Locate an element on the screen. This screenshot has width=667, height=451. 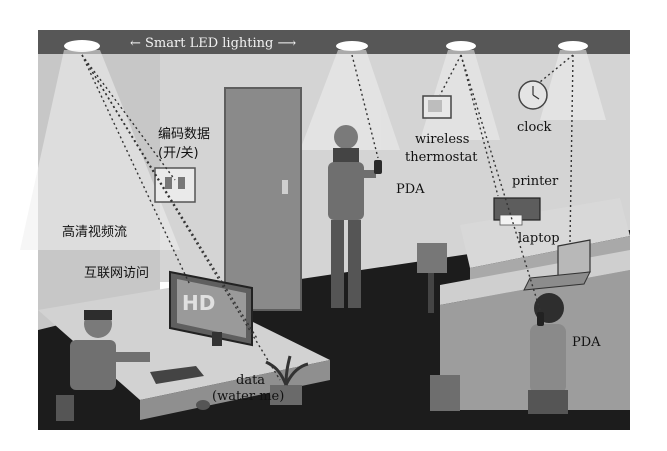
trash-bin is located at coordinates (445, 393).